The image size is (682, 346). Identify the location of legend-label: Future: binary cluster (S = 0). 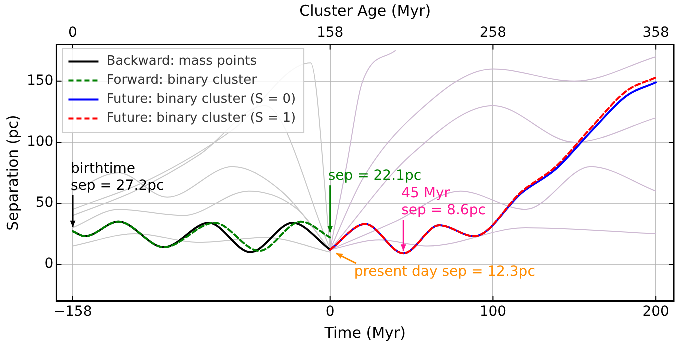
(201, 100).